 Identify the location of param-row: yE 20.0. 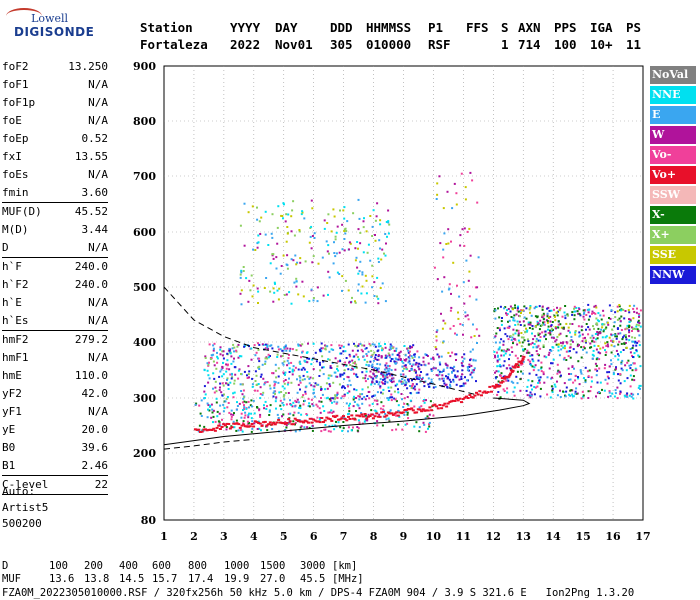
(55, 430).